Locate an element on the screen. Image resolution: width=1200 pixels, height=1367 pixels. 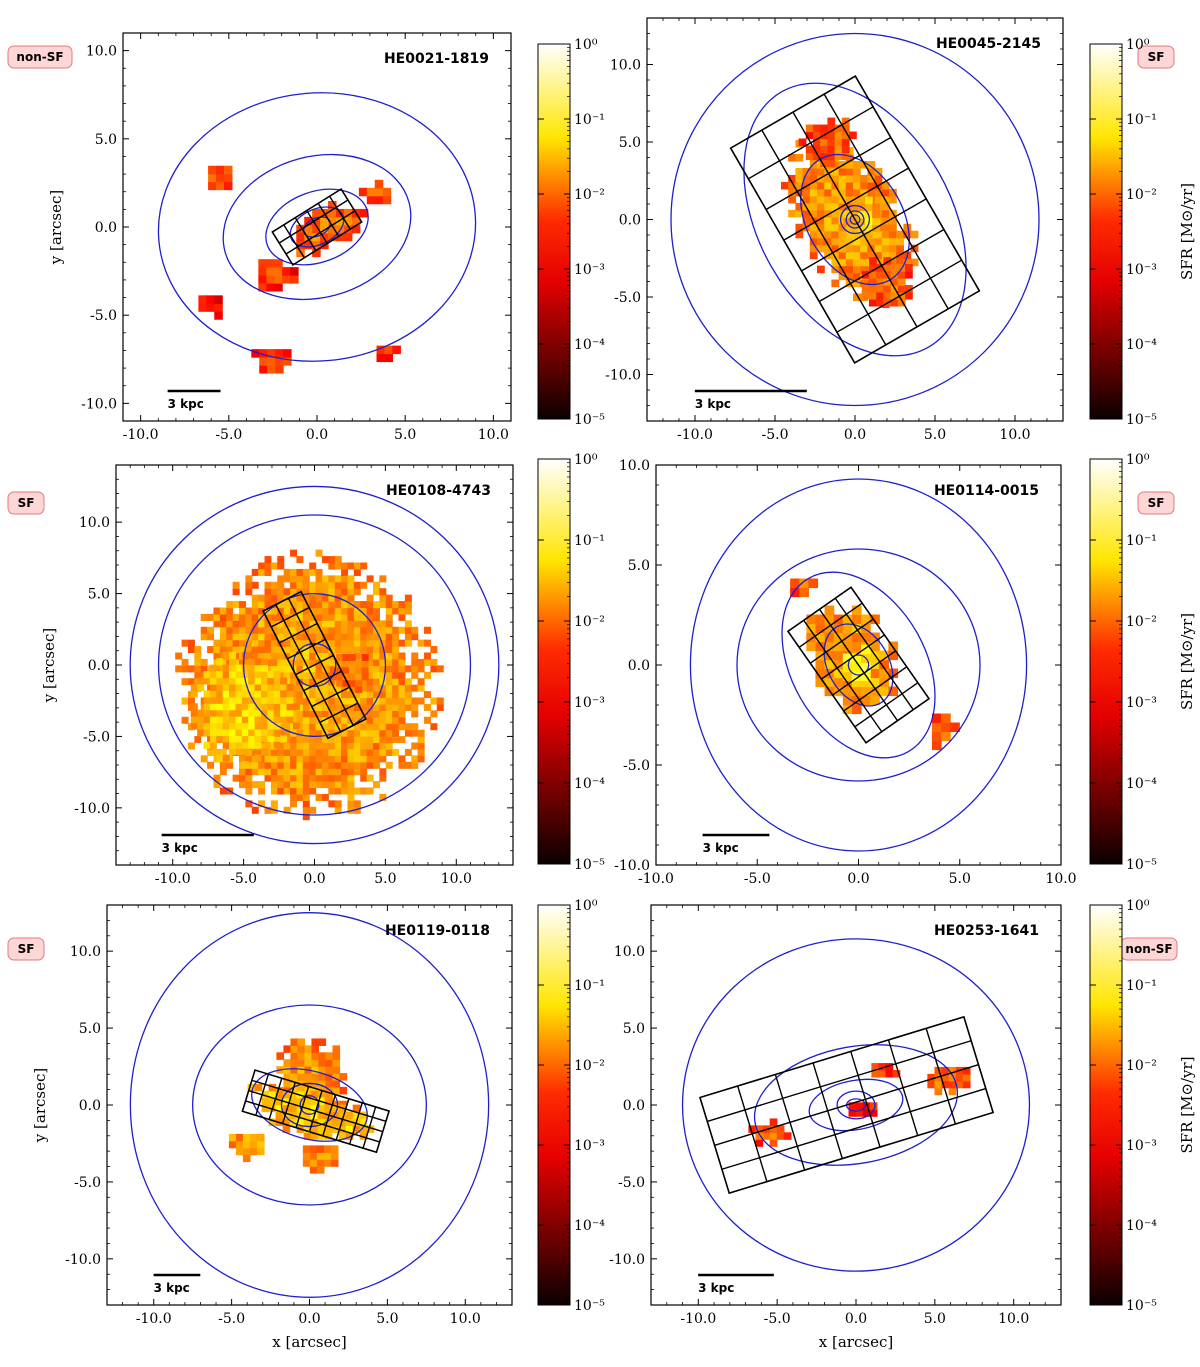
sf-class-badge: non-SF is located at coordinates (1149, 949).